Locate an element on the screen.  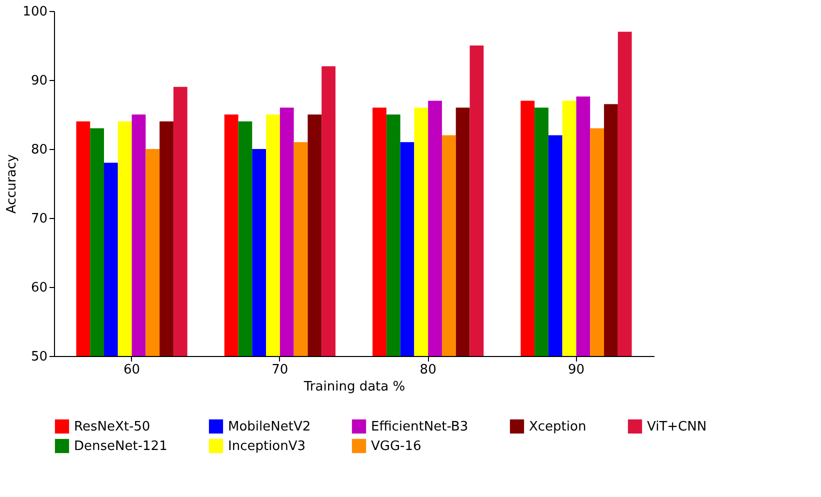
legend-label: ViT+CNN is located at coordinates (677, 426).